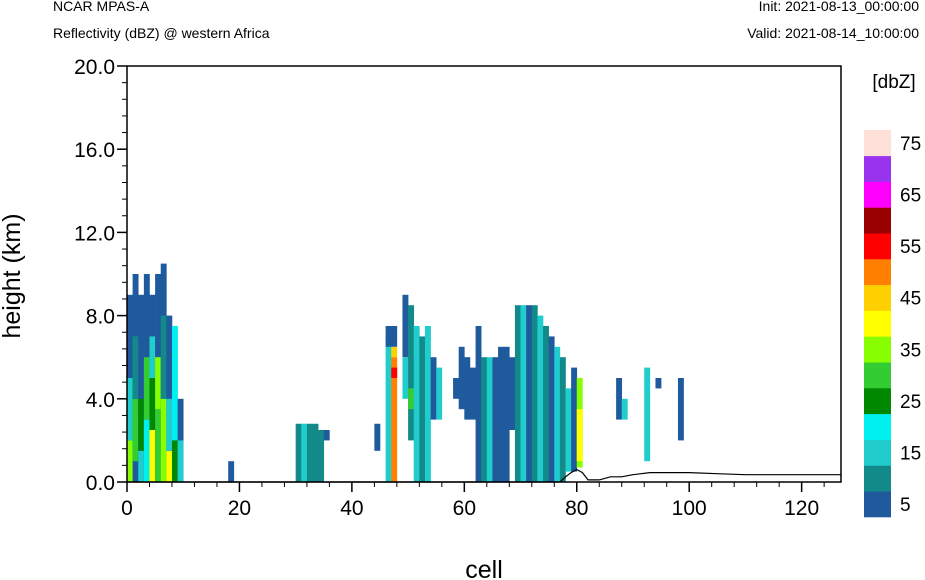  I want to click on colorbar-title: [dbZ], so click(893, 82).